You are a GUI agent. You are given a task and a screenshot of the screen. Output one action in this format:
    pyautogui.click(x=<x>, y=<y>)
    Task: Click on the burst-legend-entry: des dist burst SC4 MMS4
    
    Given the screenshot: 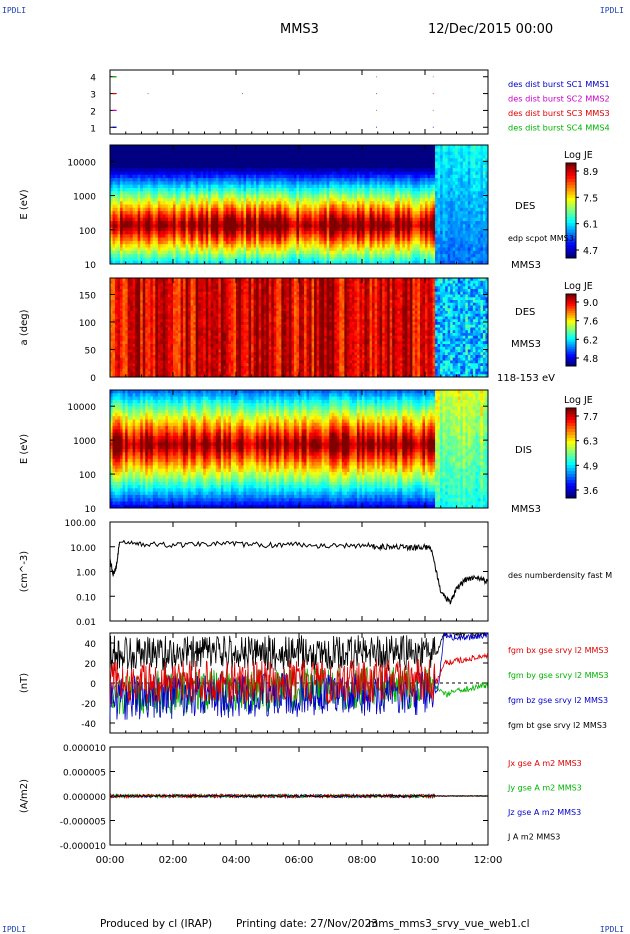 What is the action you would take?
    pyautogui.click(x=559, y=128)
    